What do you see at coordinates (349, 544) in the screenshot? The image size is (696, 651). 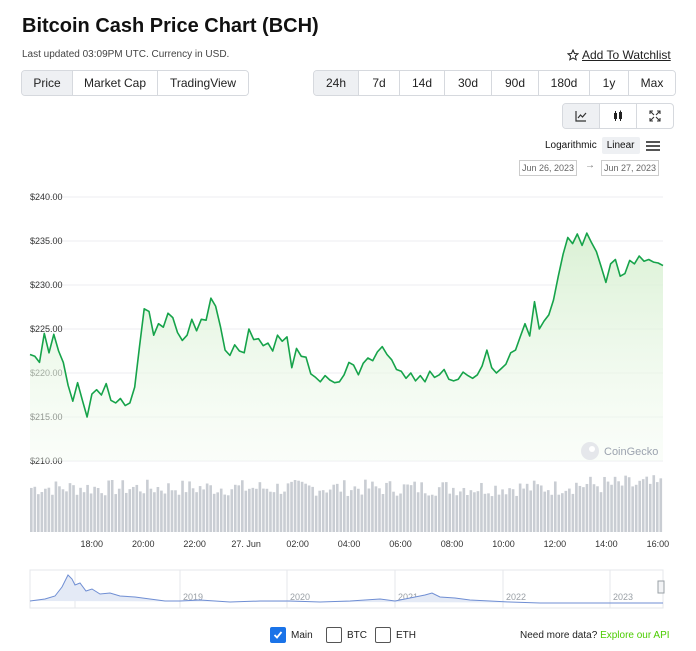 I see `x-tick-label: 04:00` at bounding box center [349, 544].